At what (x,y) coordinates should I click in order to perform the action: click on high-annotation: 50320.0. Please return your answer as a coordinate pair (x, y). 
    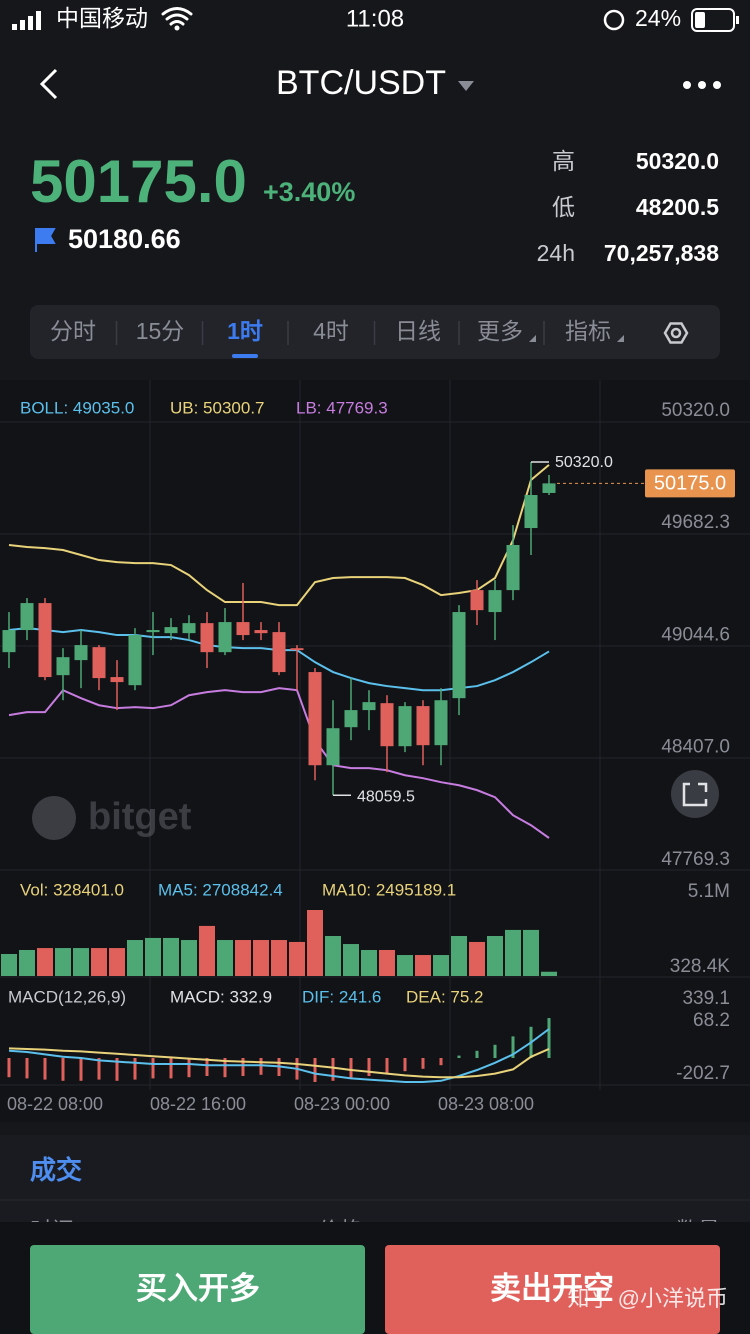
    Looking at the image, I should click on (584, 462).